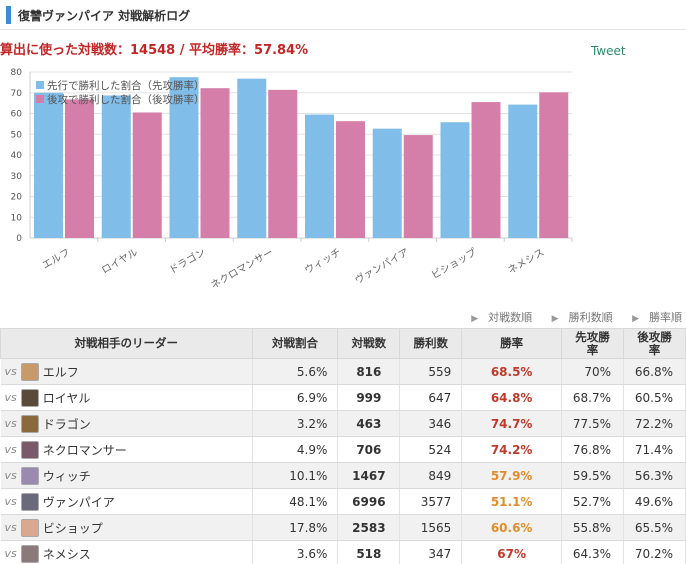 The height and width of the screenshot is (564, 686). I want to click on y-tick-label: 80, so click(17, 73).